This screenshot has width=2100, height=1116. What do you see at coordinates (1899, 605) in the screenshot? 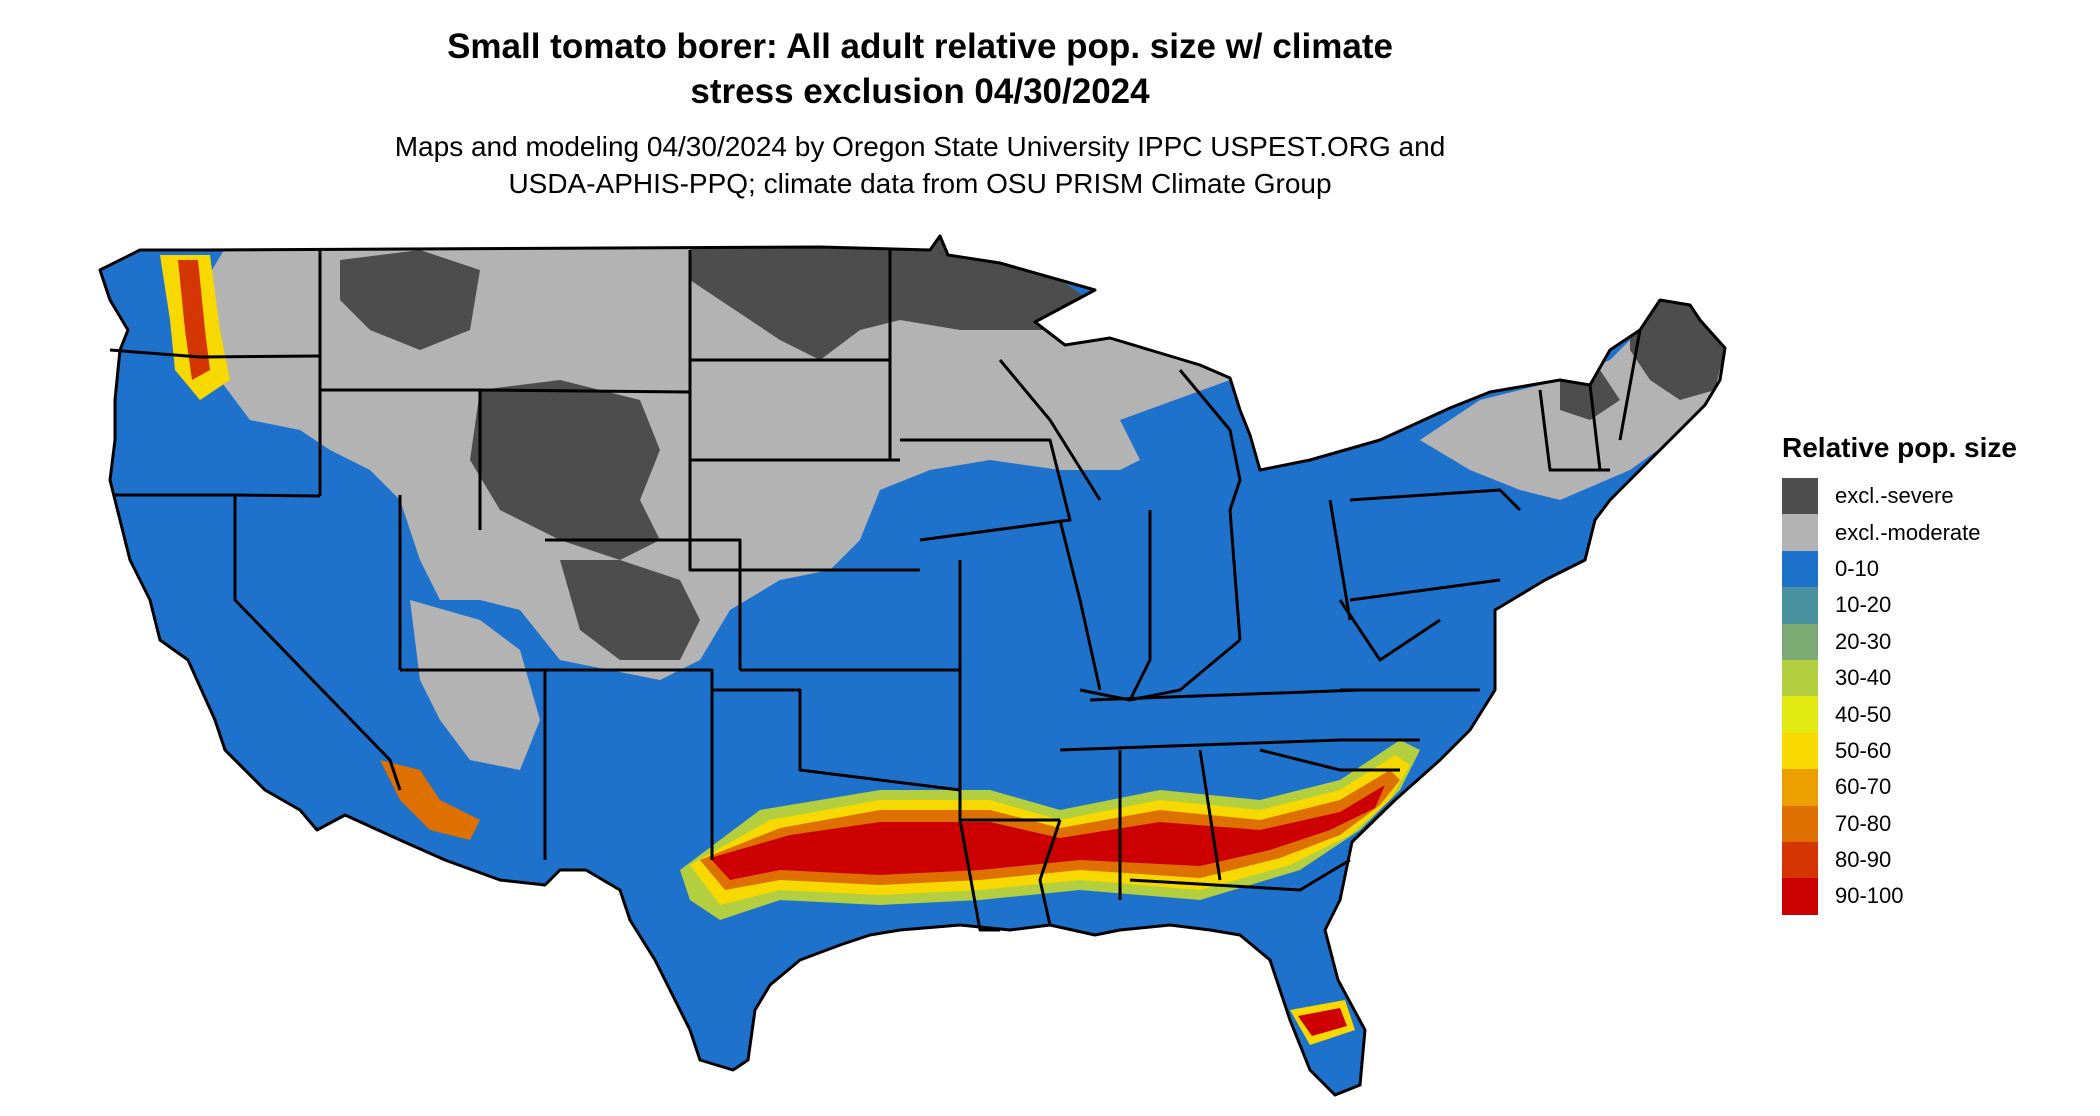
I see `legend-item-10-20: 10-20` at bounding box center [1899, 605].